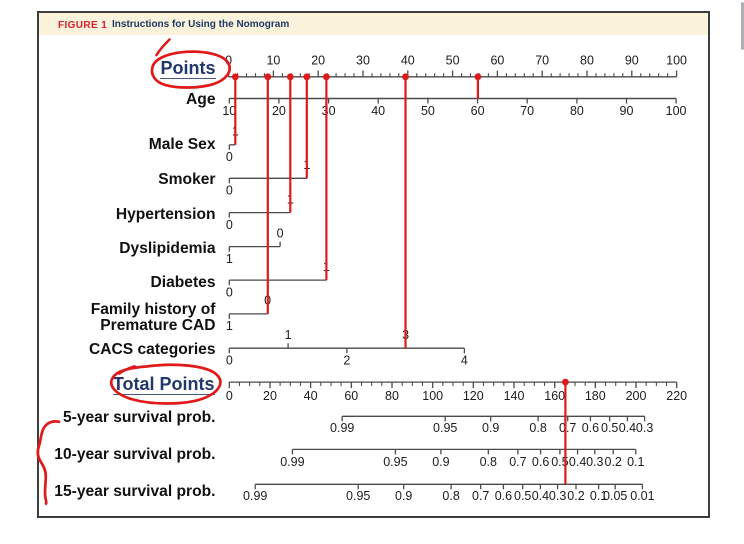  I want to click on svg-text: 180, so click(595, 396).